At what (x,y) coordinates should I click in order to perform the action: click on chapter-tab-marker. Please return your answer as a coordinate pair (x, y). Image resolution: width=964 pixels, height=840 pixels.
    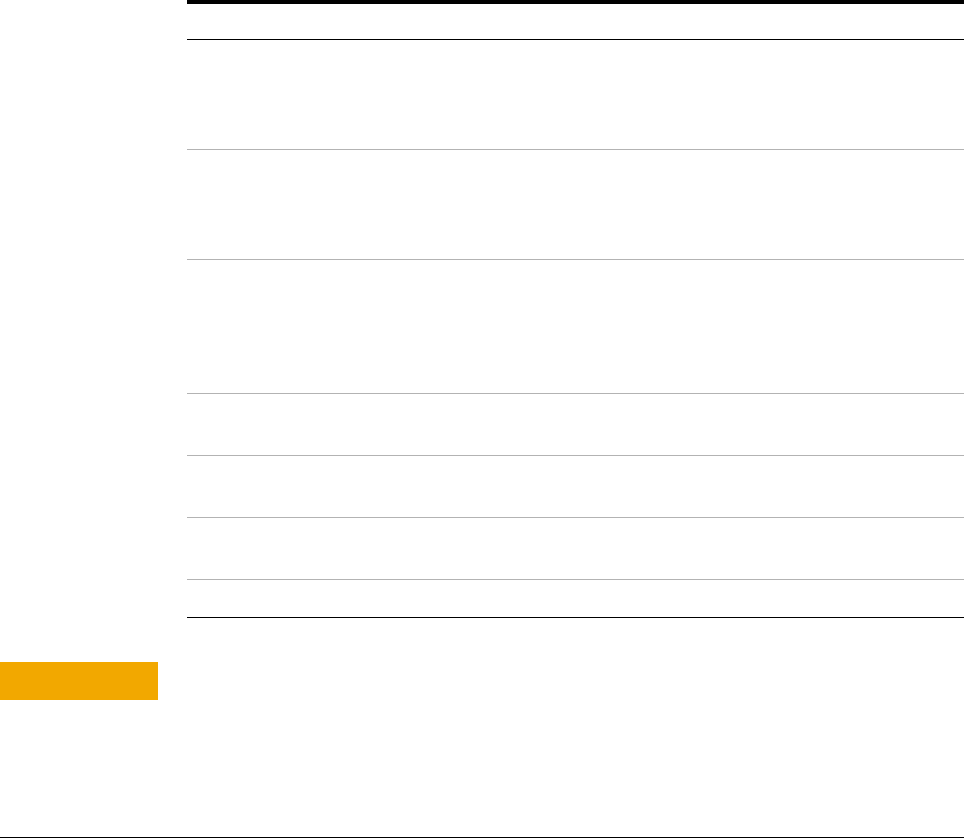
    Looking at the image, I should click on (79, 681).